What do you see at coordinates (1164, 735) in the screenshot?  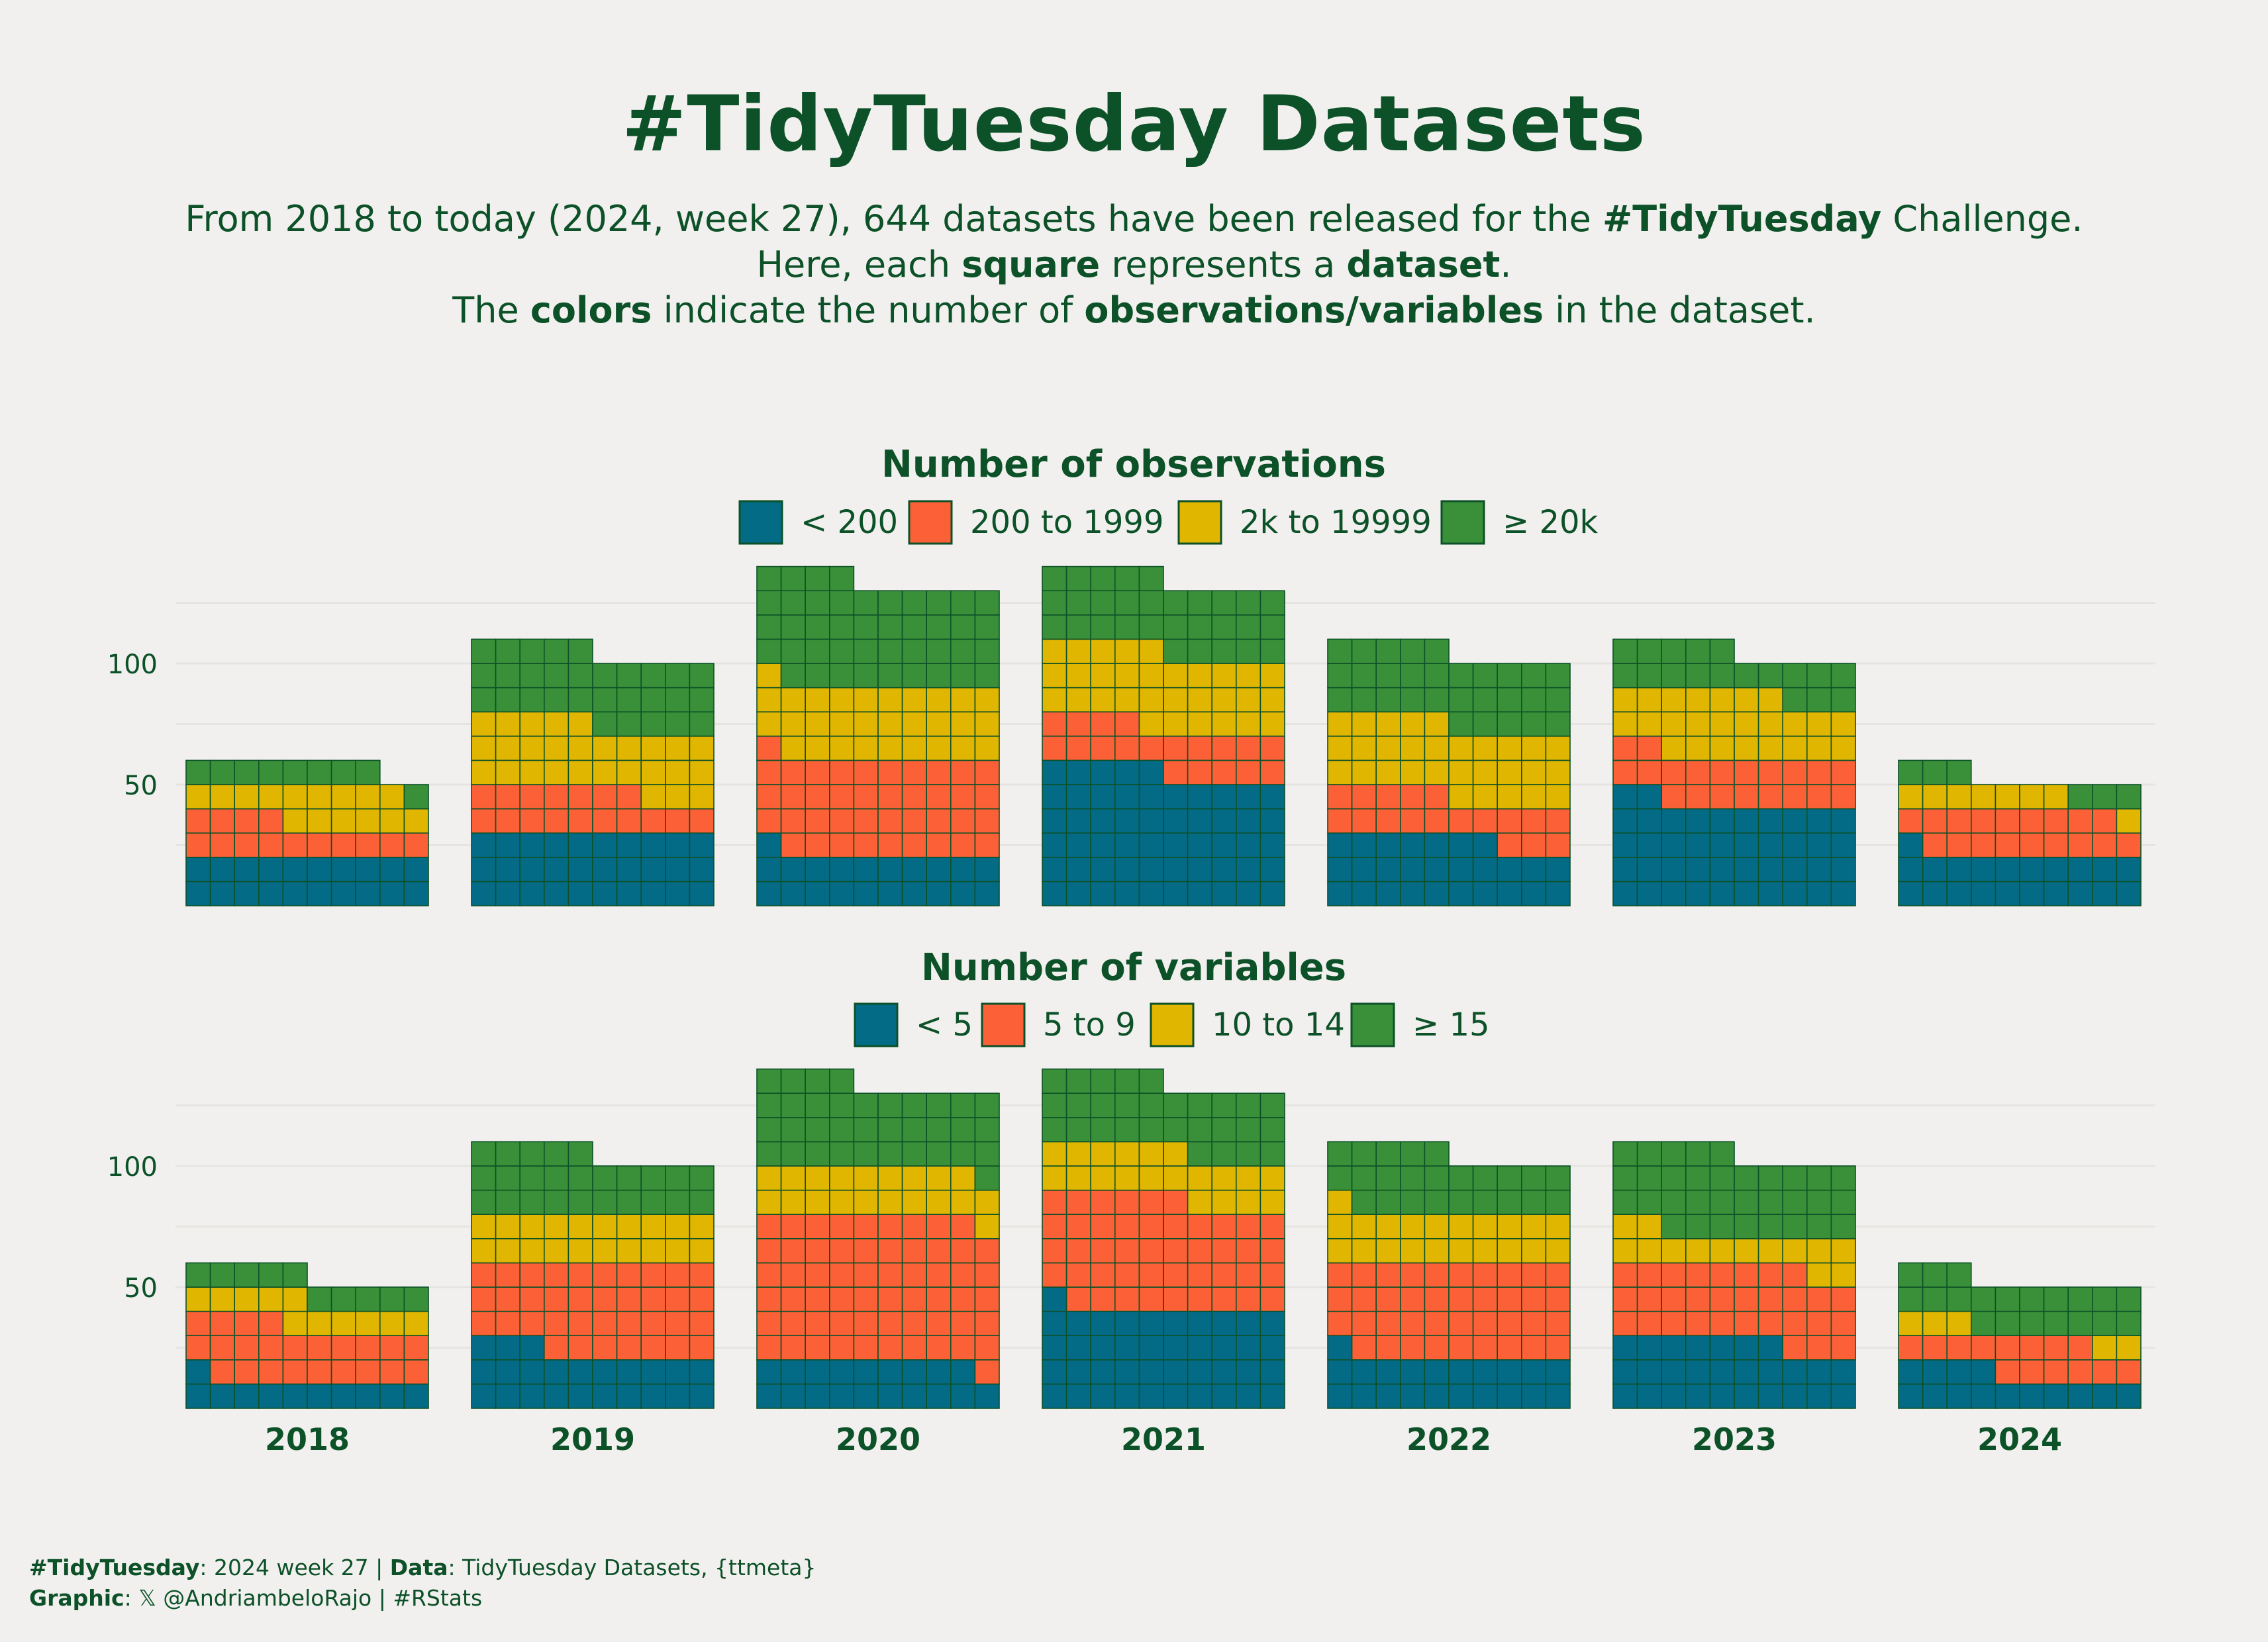 I see `year-column-2021` at bounding box center [1164, 735].